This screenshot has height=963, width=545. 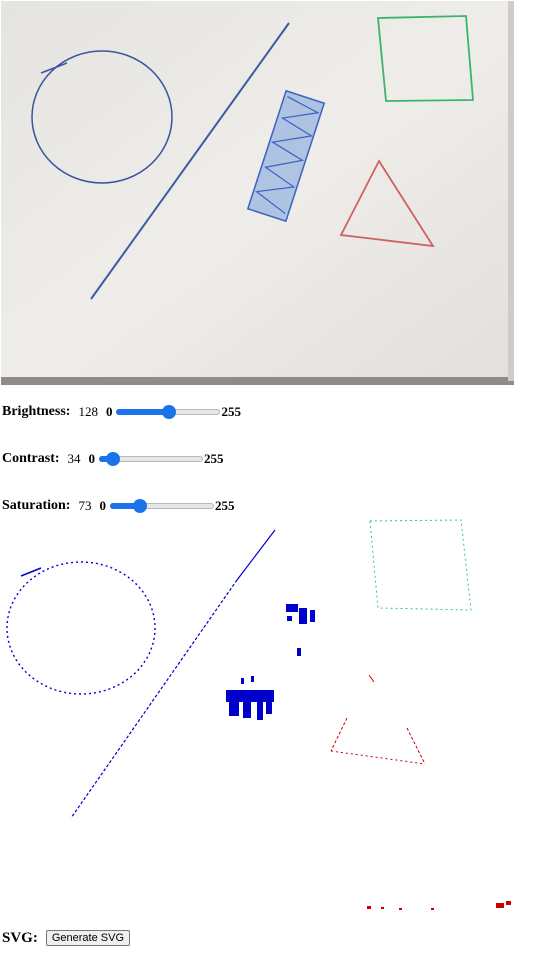 I want to click on brightness-label: Brightness:, so click(x=36, y=411).